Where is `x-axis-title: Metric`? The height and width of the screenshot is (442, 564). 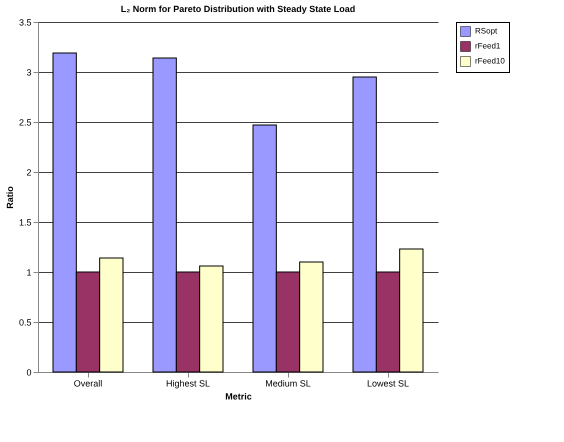 x-axis-title: Metric is located at coordinates (238, 397).